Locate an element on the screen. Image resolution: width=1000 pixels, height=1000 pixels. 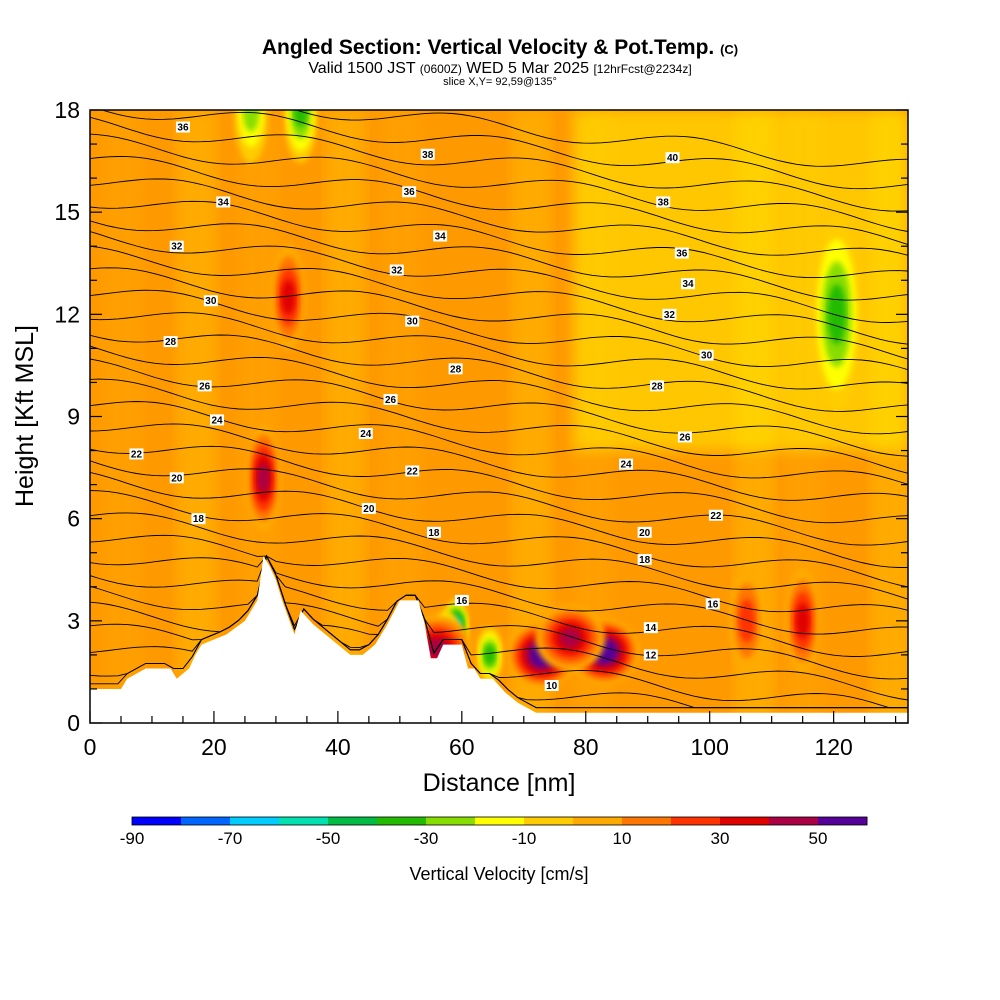
x-tick-label: 40 is located at coordinates (338, 747).